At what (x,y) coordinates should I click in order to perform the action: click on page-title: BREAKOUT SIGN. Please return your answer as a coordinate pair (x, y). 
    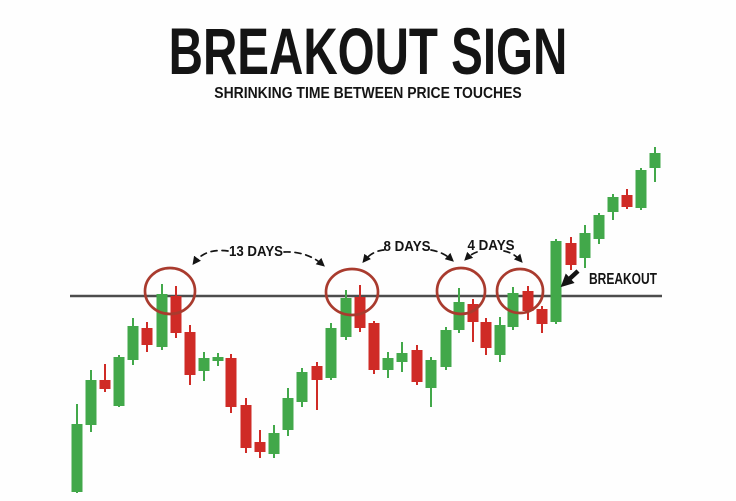
    Looking at the image, I should click on (368, 51).